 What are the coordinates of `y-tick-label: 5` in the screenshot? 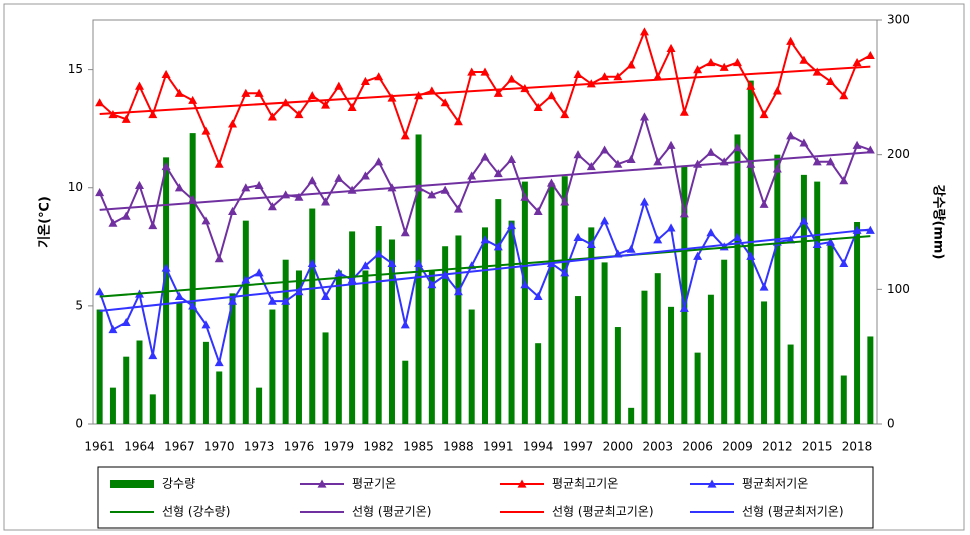 It's located at (79, 305).